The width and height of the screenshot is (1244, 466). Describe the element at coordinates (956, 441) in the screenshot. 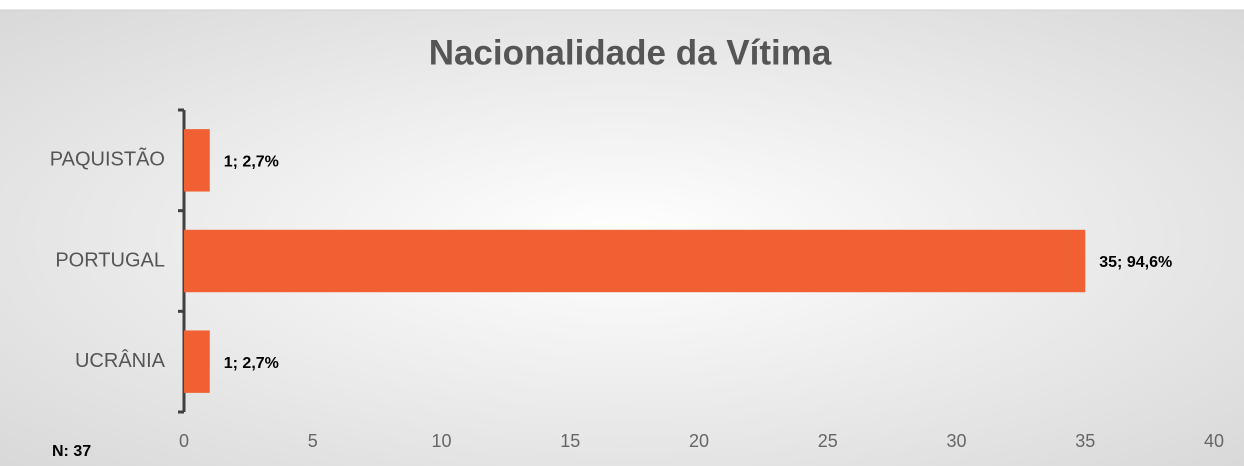

I see `x-tick-label: 30` at that location.